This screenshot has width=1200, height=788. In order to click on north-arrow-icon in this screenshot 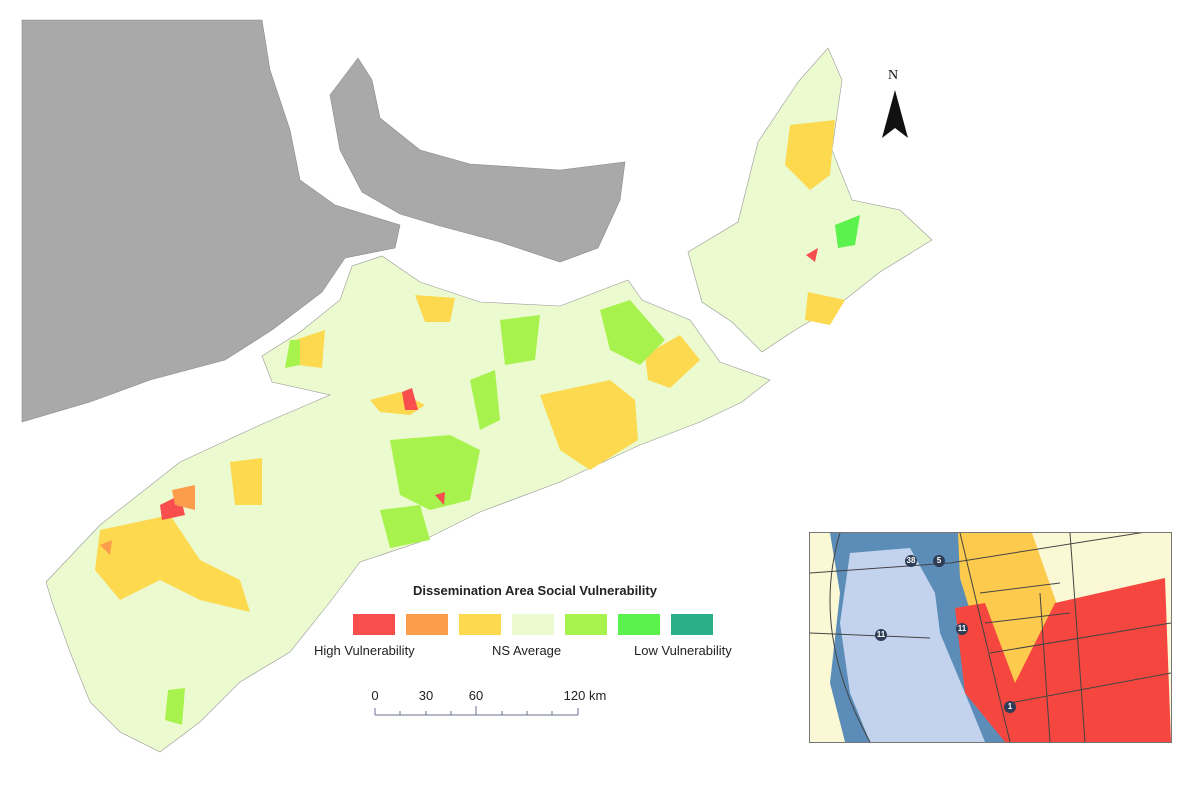, I will do `click(895, 114)`.